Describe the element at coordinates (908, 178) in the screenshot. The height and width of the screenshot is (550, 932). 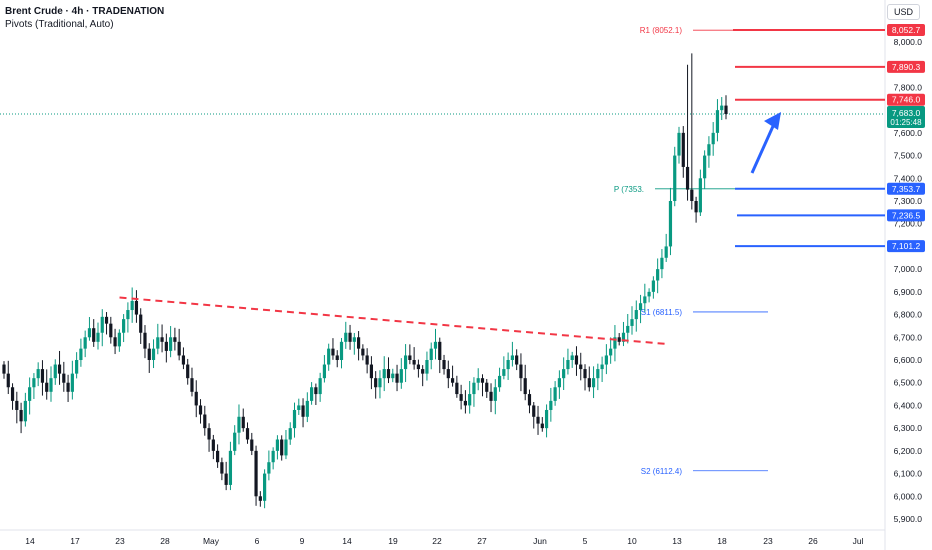
I see `y-tick-label: 7,400.0` at that location.